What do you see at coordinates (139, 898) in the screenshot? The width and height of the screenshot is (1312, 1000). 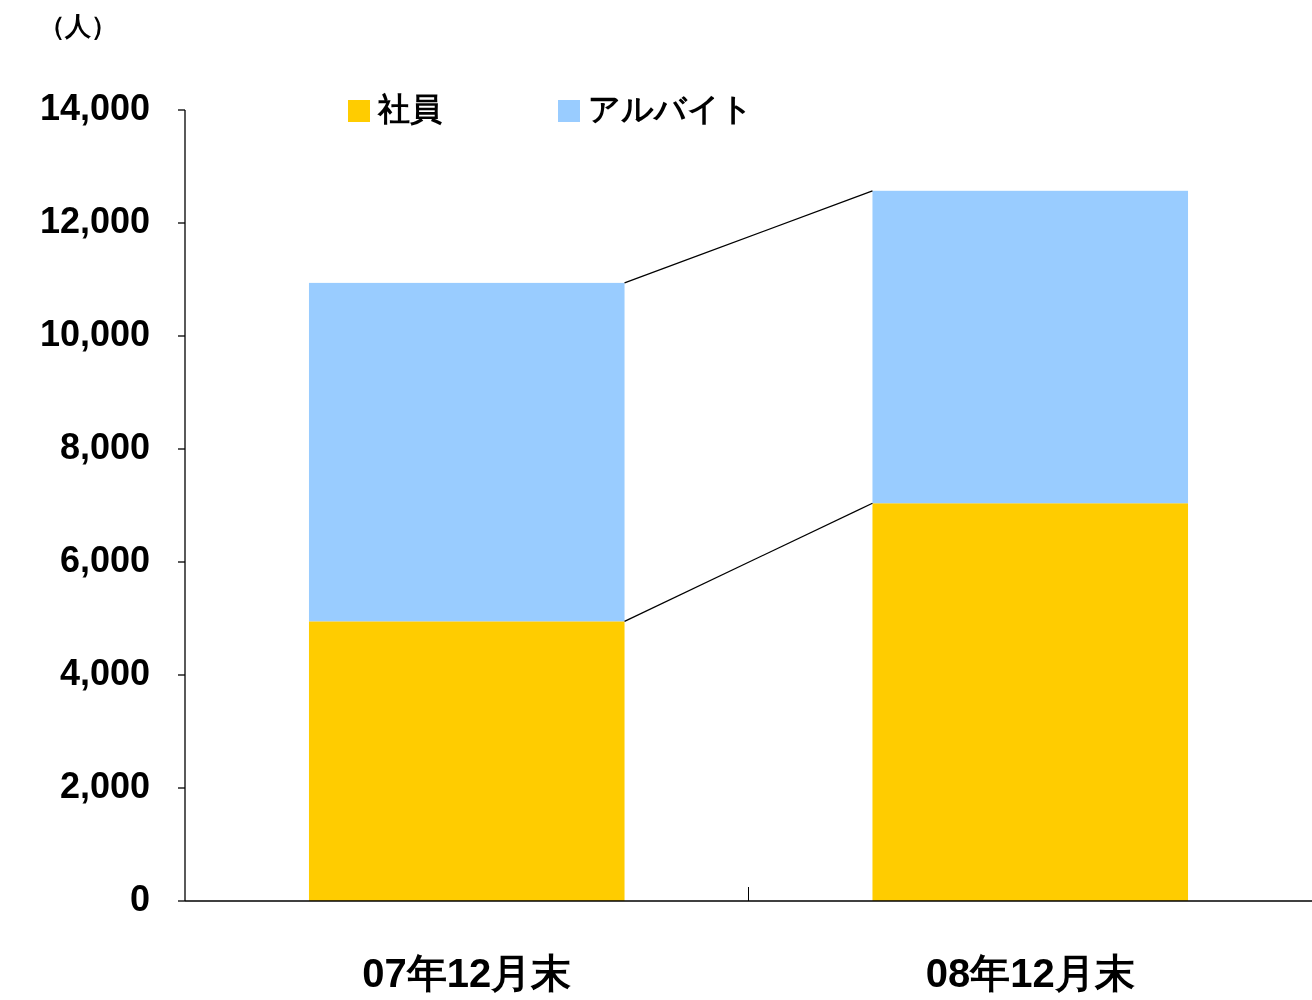 I see `y-tick-label: 0` at bounding box center [139, 898].